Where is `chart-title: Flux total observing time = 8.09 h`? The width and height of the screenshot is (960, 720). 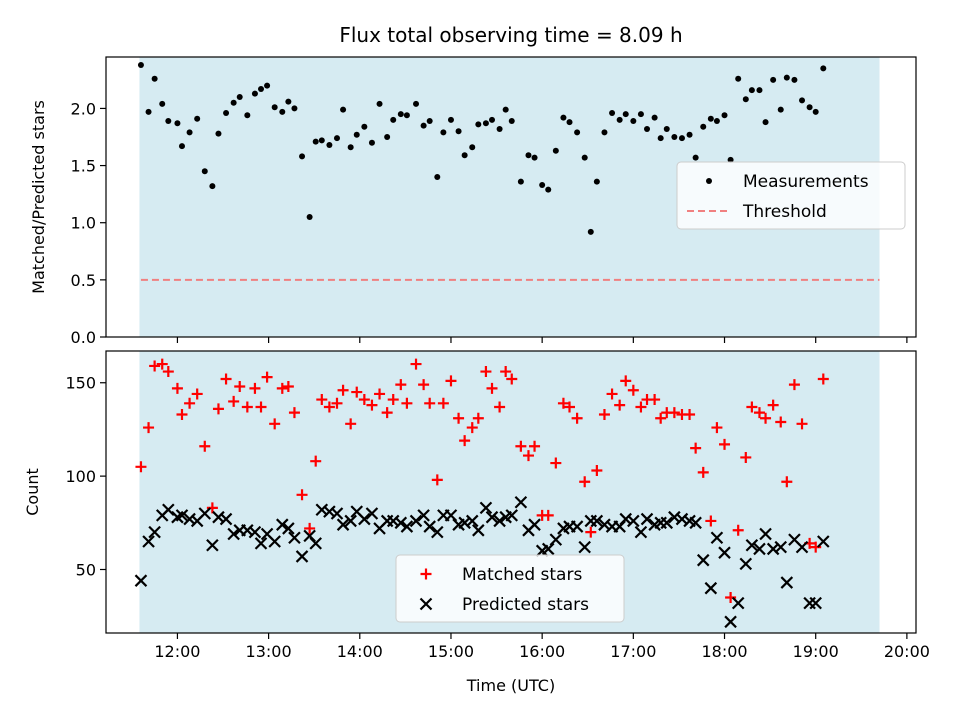 chart-title: Flux total observing time = 8.09 h is located at coordinates (510, 35).